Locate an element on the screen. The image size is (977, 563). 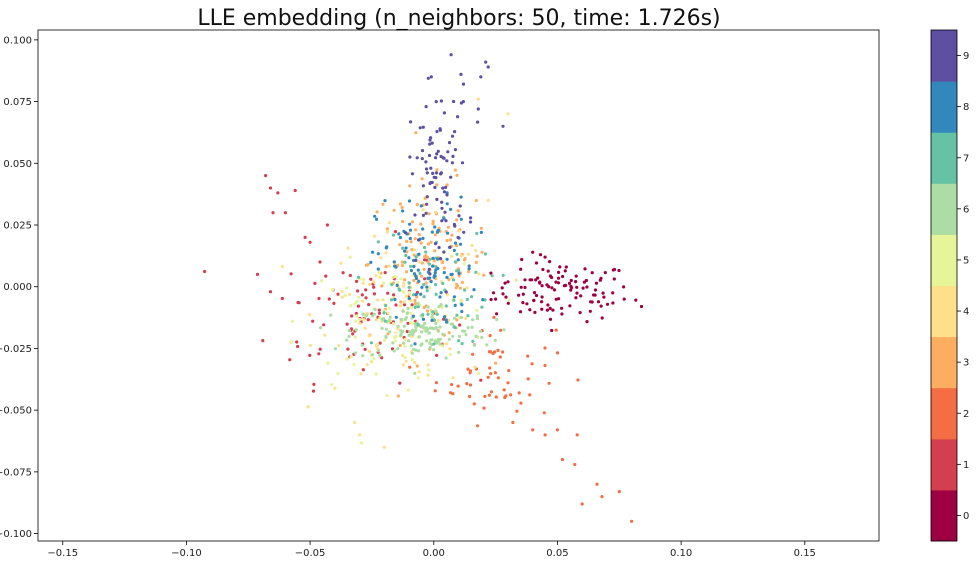
colorbar-tick-label: 5 is located at coordinates (966, 260).